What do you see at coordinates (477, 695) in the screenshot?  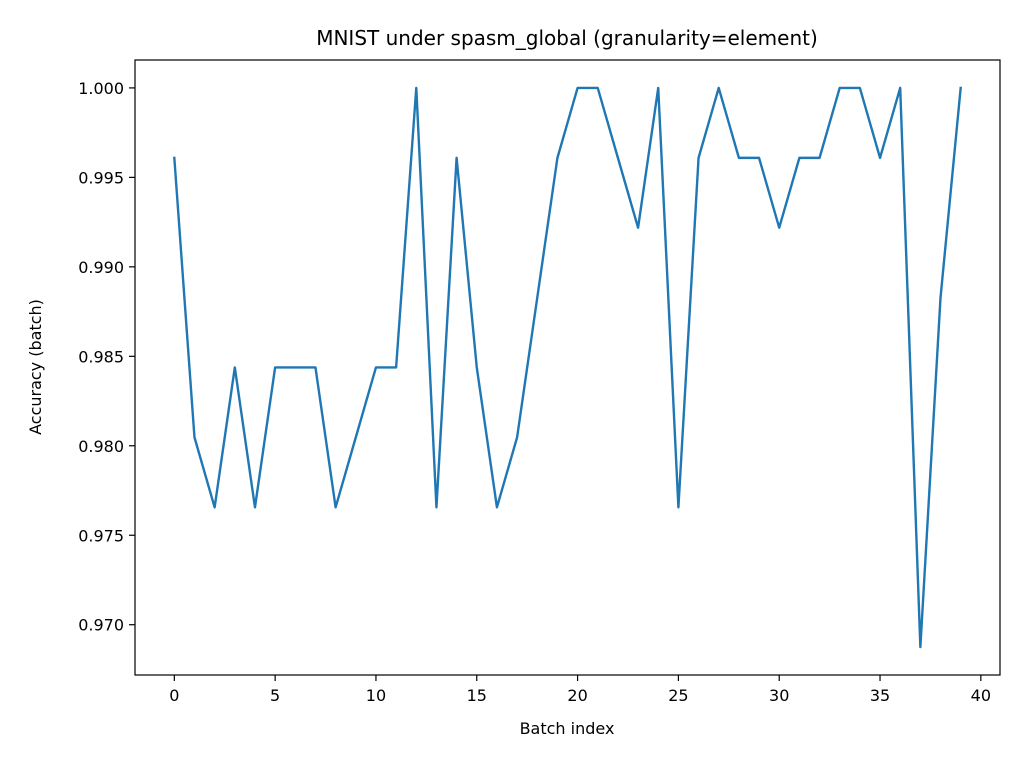 I see `x-tick-label: 15` at bounding box center [477, 695].